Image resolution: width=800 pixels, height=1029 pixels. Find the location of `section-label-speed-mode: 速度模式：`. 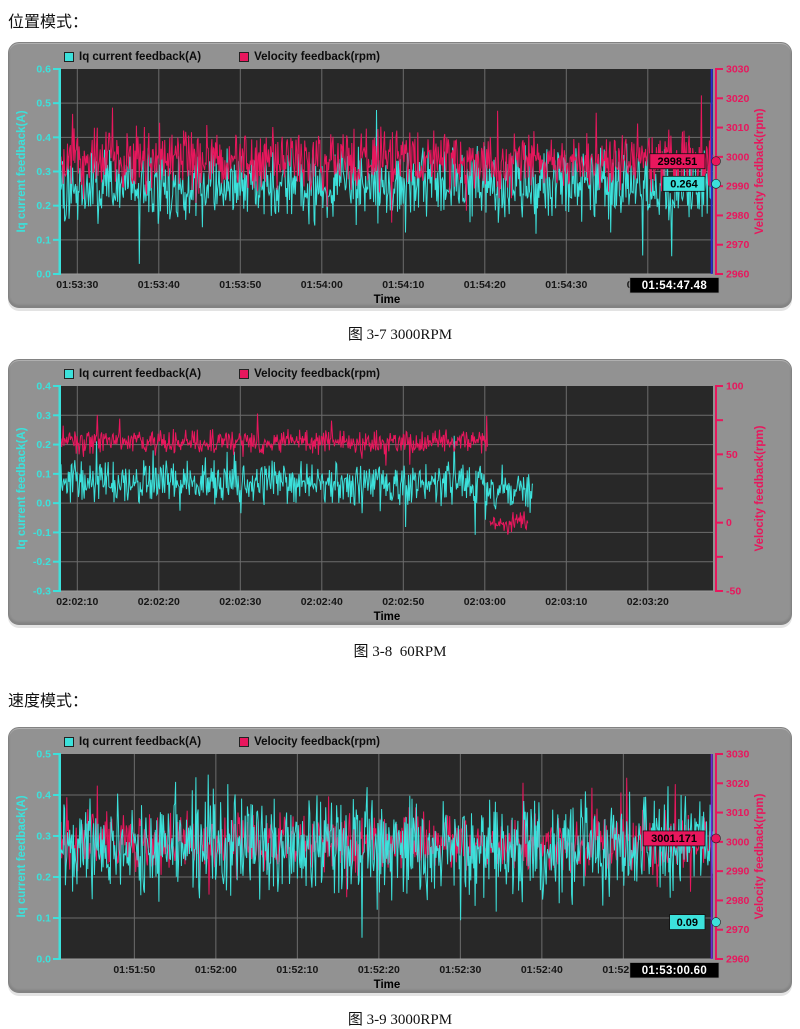

section-label-speed-mode: 速度模式： is located at coordinates (48, 701).